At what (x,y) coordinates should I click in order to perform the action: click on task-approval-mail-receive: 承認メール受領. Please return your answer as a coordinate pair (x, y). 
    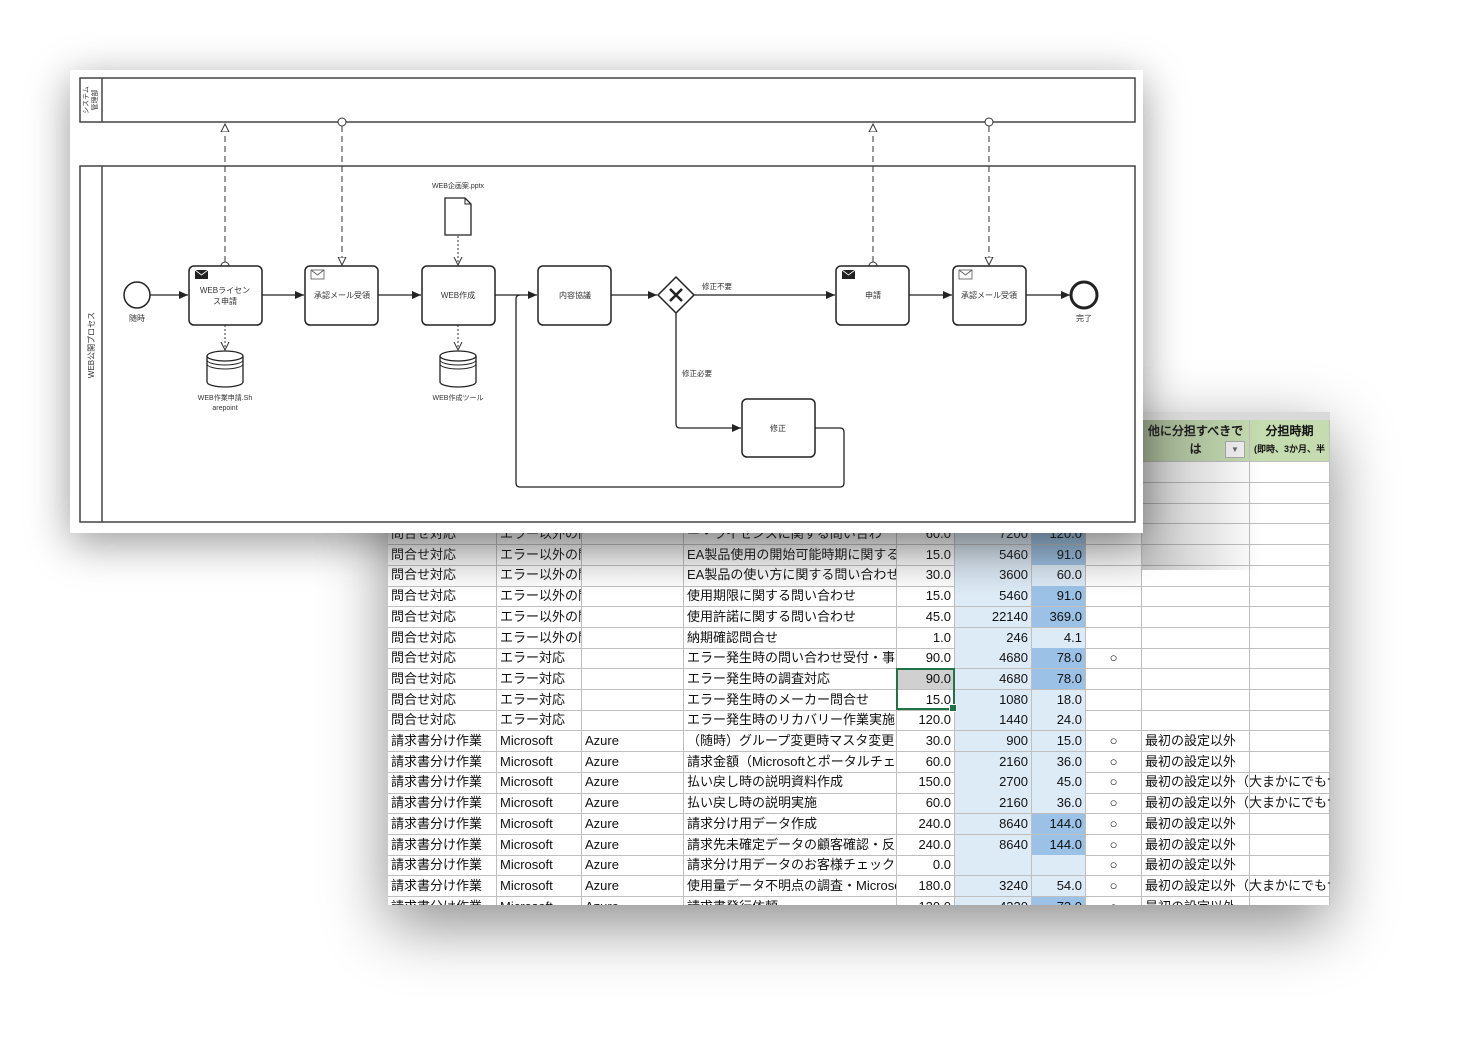
    Looking at the image, I should click on (341, 295).